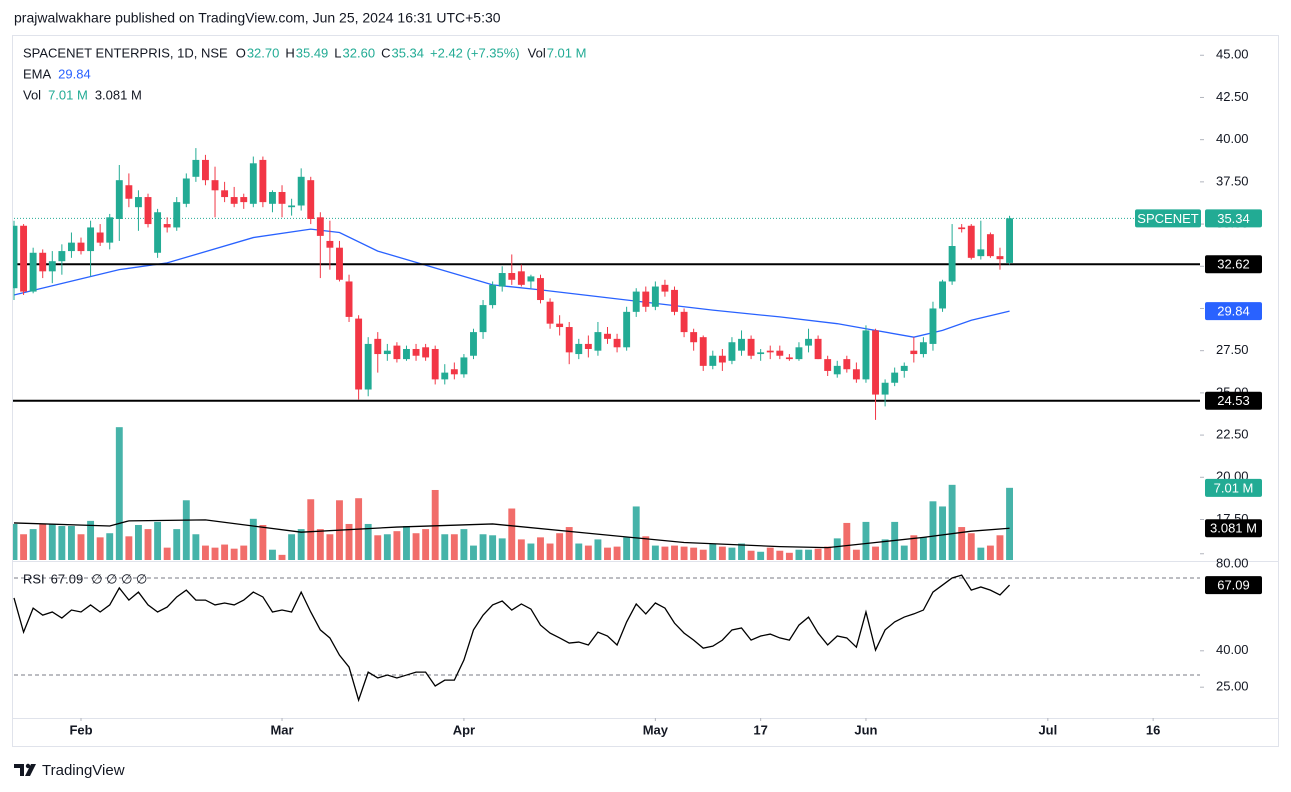 The width and height of the screenshot is (1291, 792). Describe the element at coordinates (34, 578) in the screenshot. I see `rsi-label: RSI` at that location.